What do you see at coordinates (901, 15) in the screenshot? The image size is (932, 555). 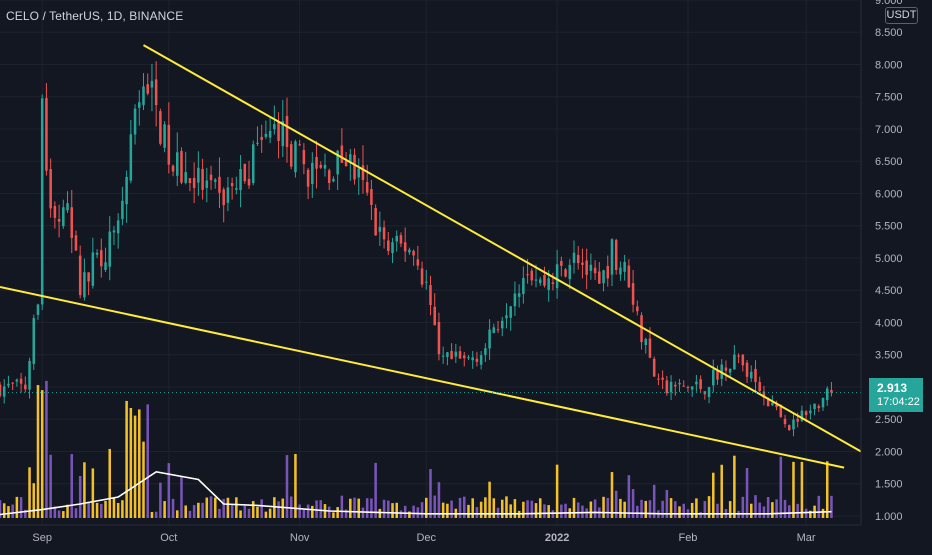 I see `currency-unit-badge: USDT` at bounding box center [901, 15].